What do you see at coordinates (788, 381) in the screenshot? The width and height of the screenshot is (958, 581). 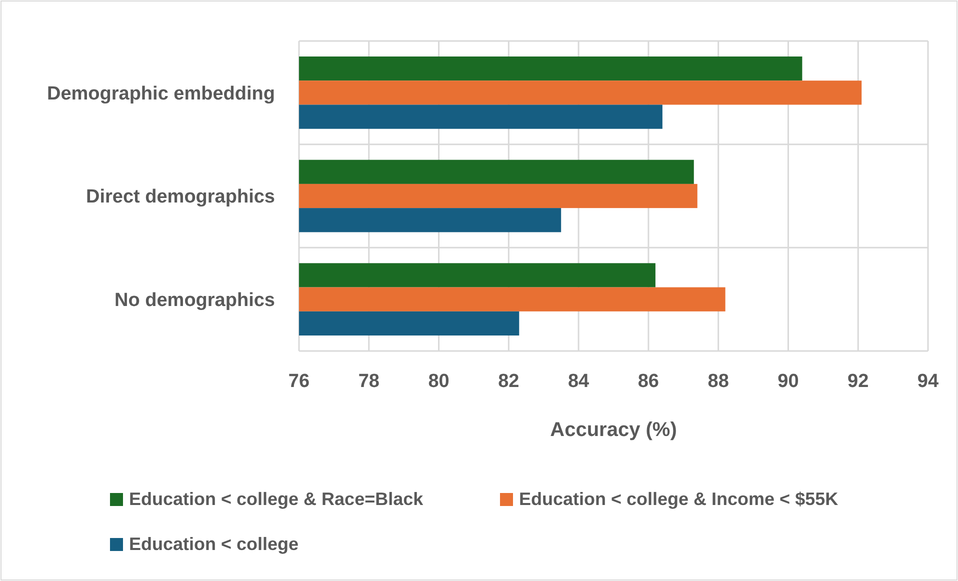 I see `x-tick-label: 90` at bounding box center [788, 381].